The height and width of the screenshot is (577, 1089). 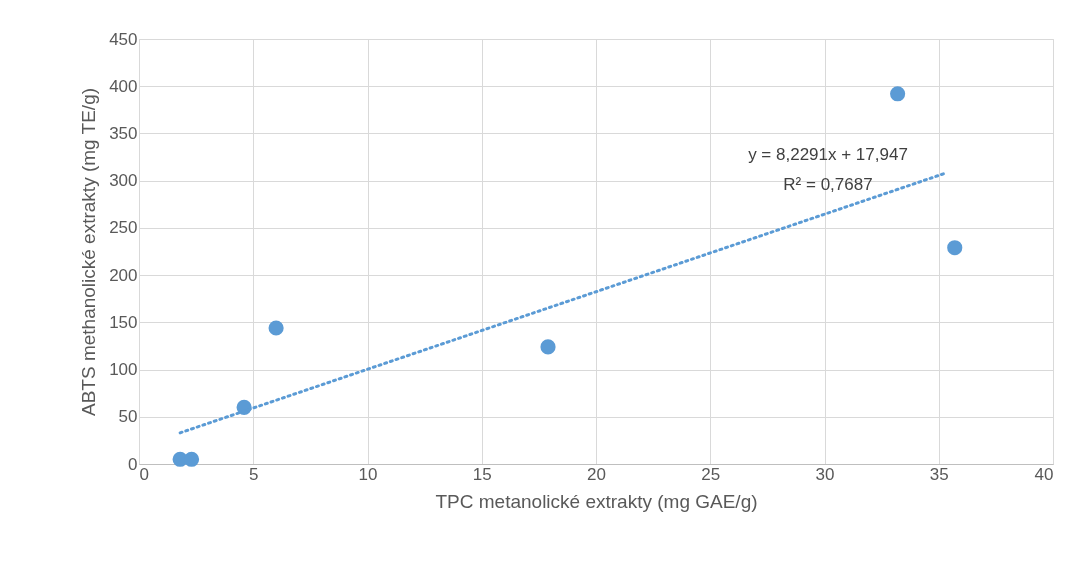 I want to click on y-tick-label: 150, so click(x=123, y=322).